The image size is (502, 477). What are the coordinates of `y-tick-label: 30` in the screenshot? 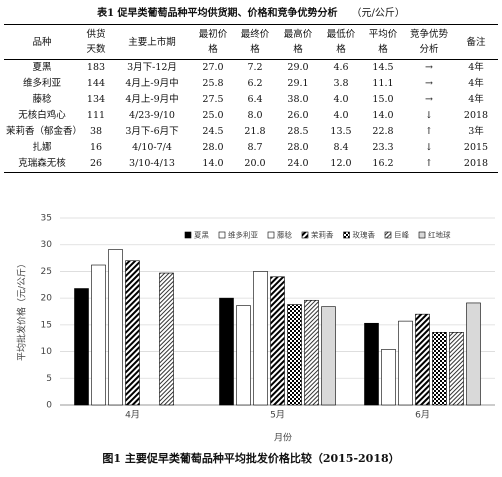 It's located at (47, 245).